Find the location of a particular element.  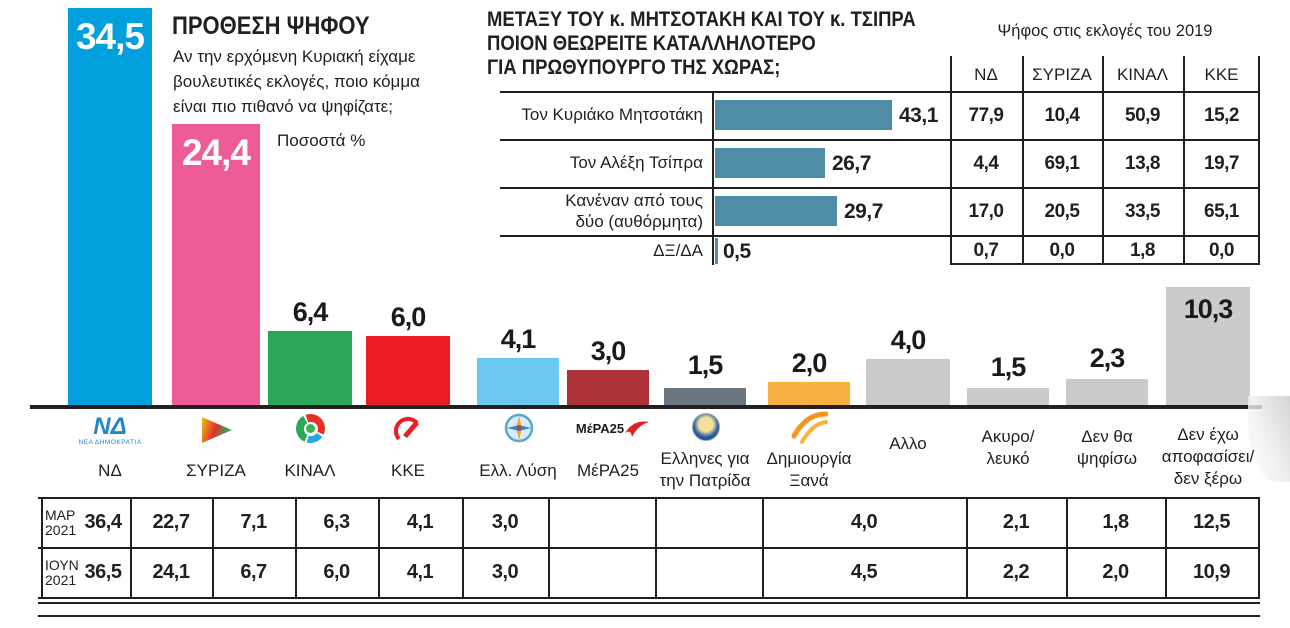

mera25-logo-icon: ΜέΡΑ25 is located at coordinates (613, 428).